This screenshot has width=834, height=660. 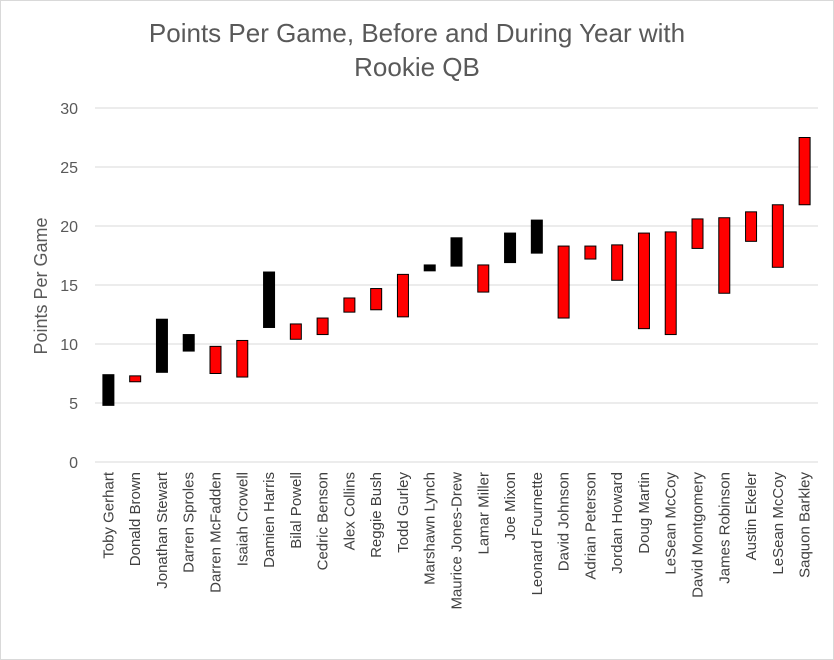 I want to click on category-label: Todd Gurley, so click(x=403, y=512).